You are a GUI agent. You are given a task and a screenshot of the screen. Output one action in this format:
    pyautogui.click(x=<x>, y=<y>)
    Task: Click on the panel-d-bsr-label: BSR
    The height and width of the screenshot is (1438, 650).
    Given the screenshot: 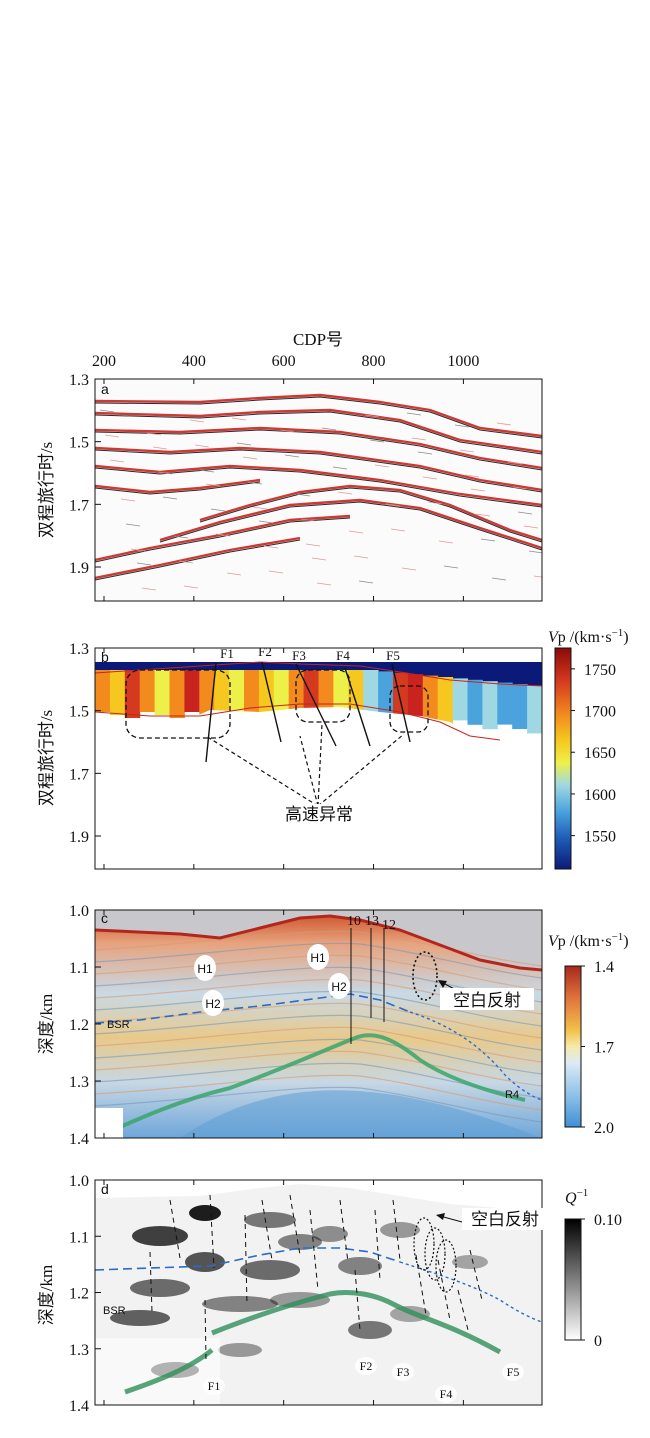 What is the action you would take?
    pyautogui.click(x=114, y=1311)
    